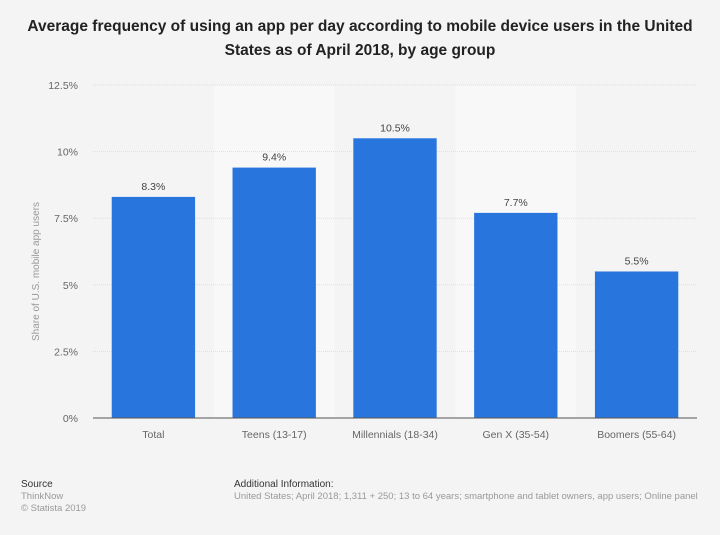 The image size is (720, 535). I want to click on y-tick-label: 7.5%, so click(66, 219).